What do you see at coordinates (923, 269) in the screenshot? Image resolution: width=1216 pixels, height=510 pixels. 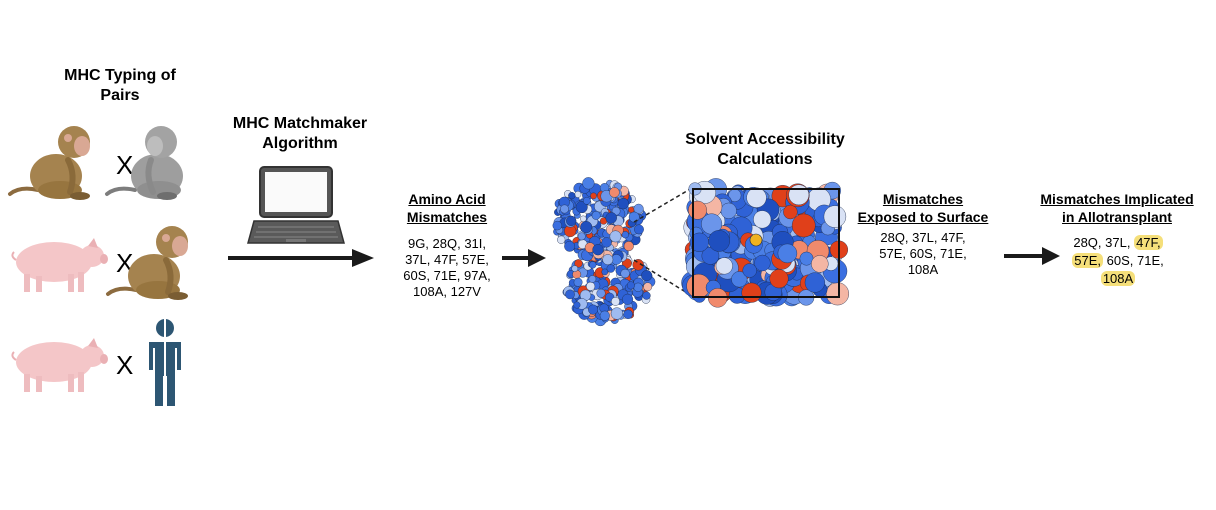 I see `exposed-line-3: 108A` at bounding box center [923, 269].